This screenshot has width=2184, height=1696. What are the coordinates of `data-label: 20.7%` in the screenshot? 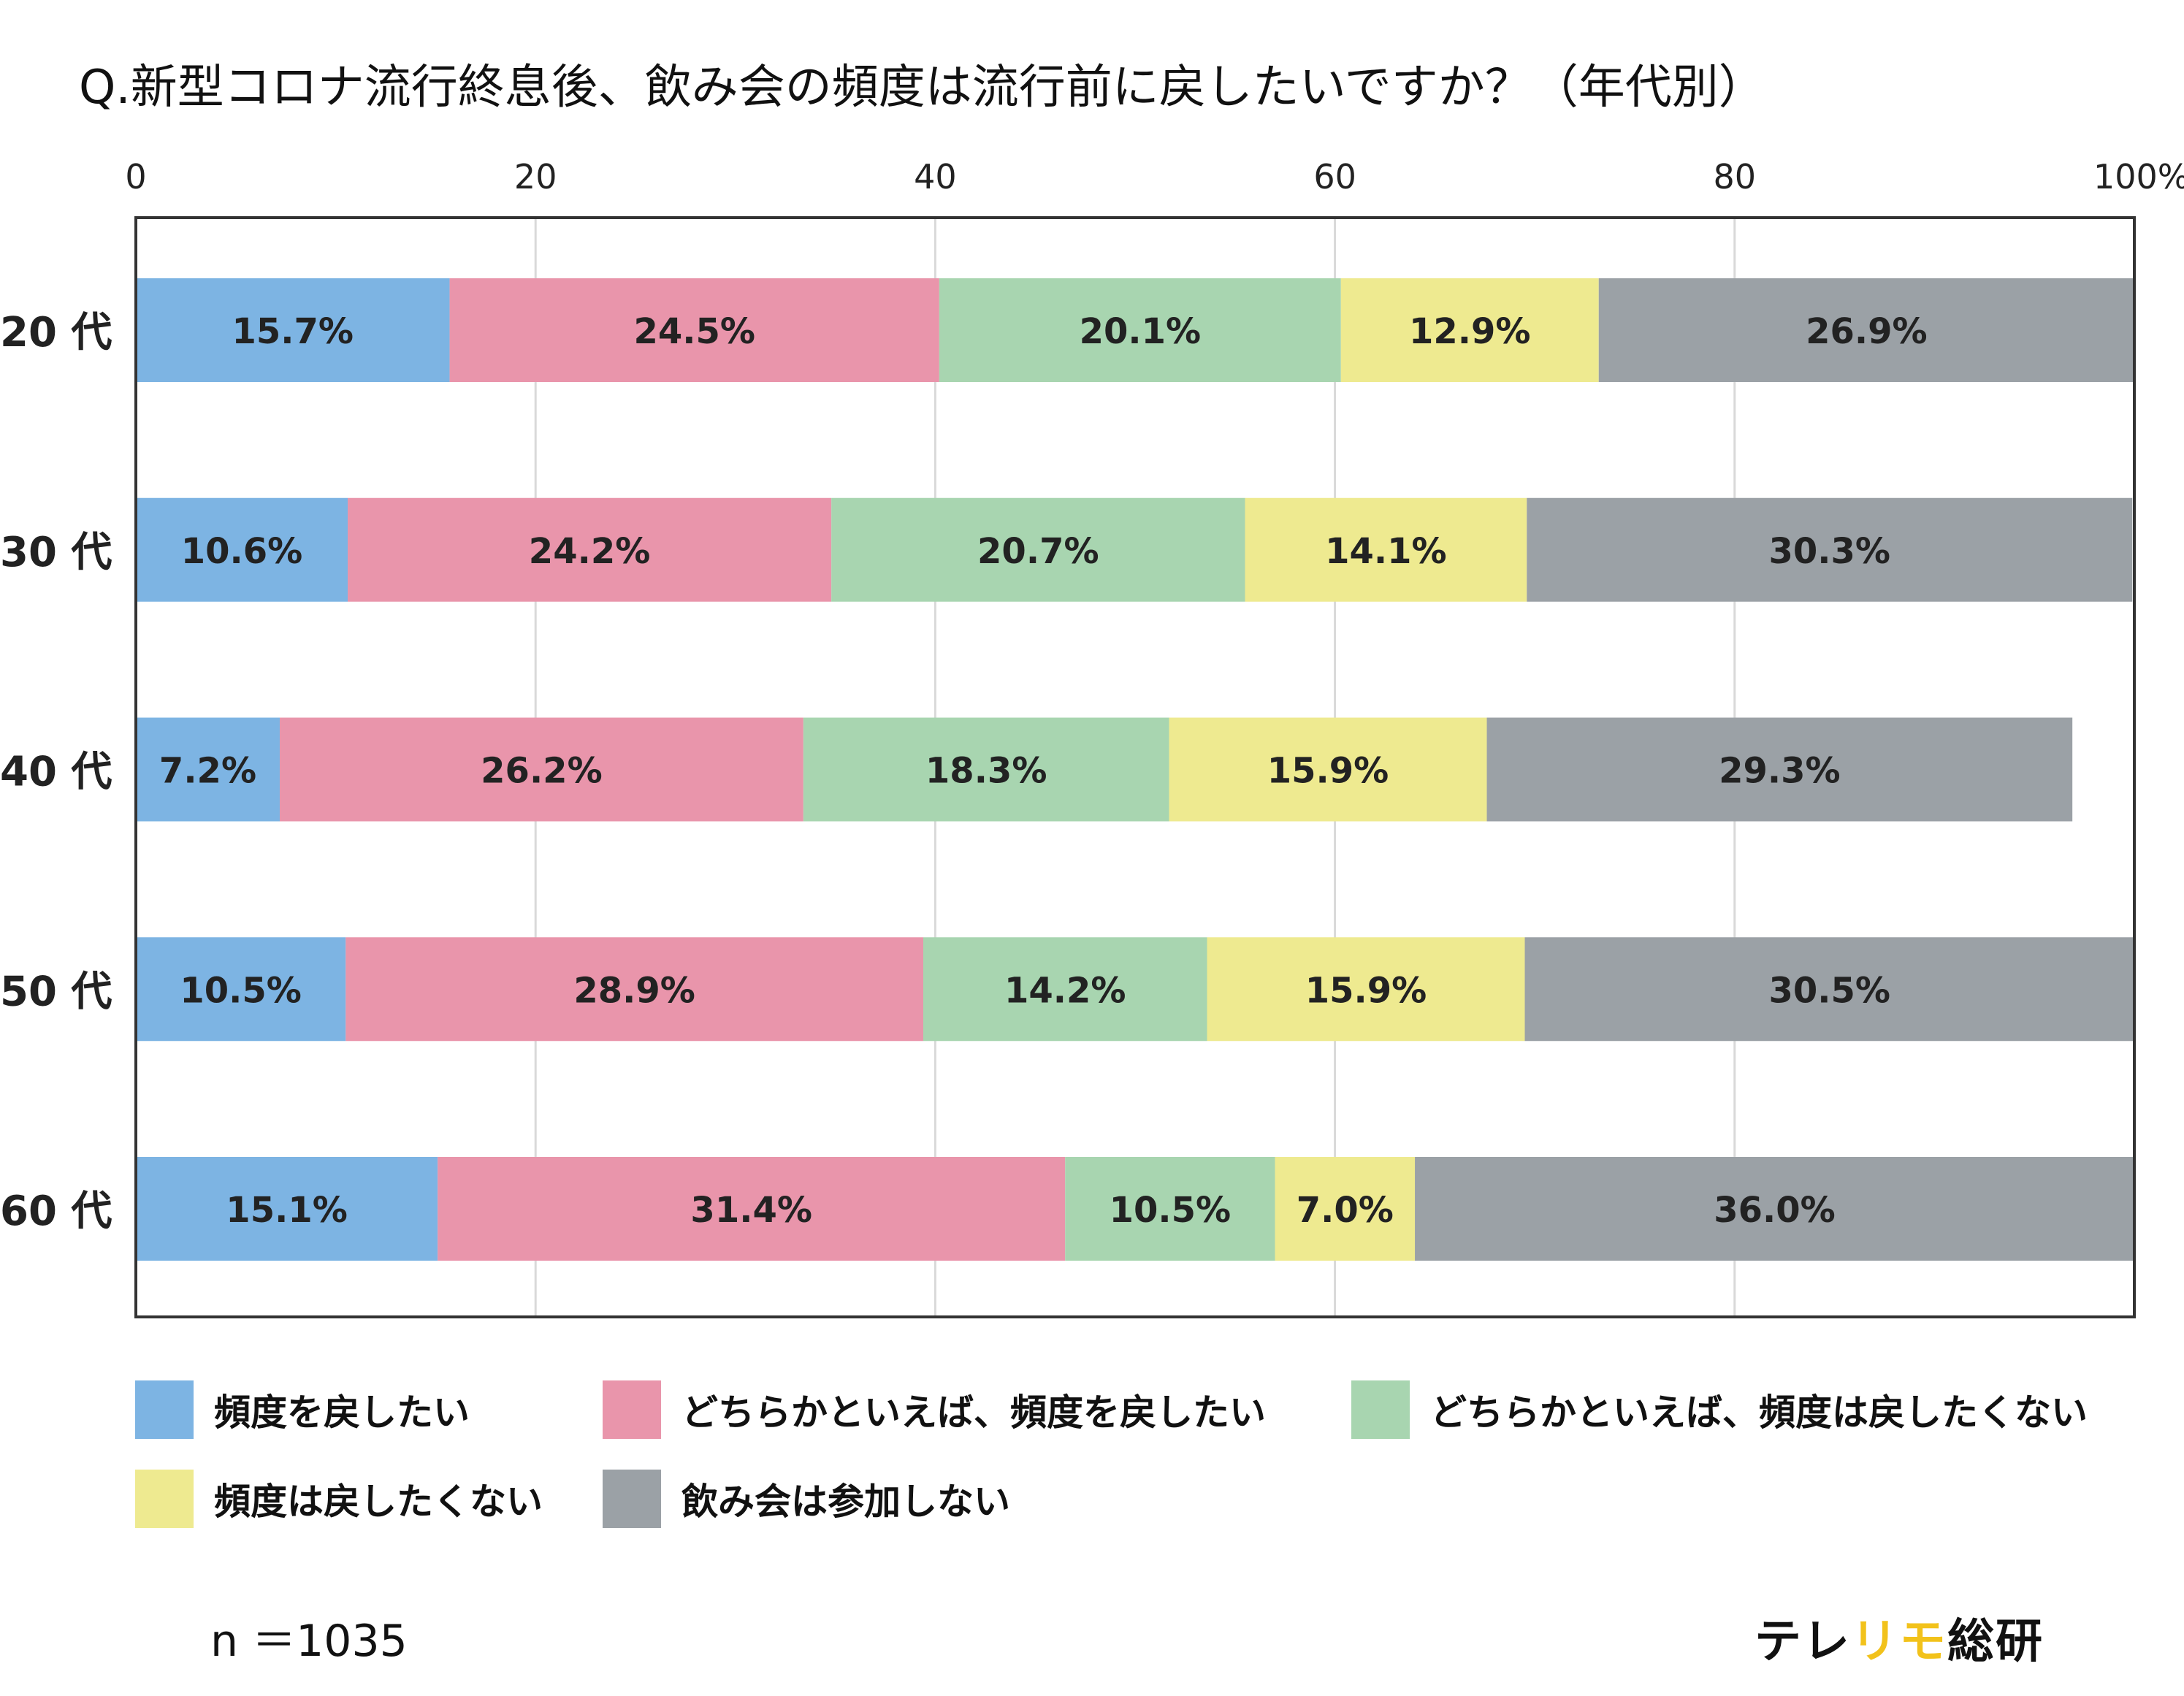 It's located at (1038, 551).